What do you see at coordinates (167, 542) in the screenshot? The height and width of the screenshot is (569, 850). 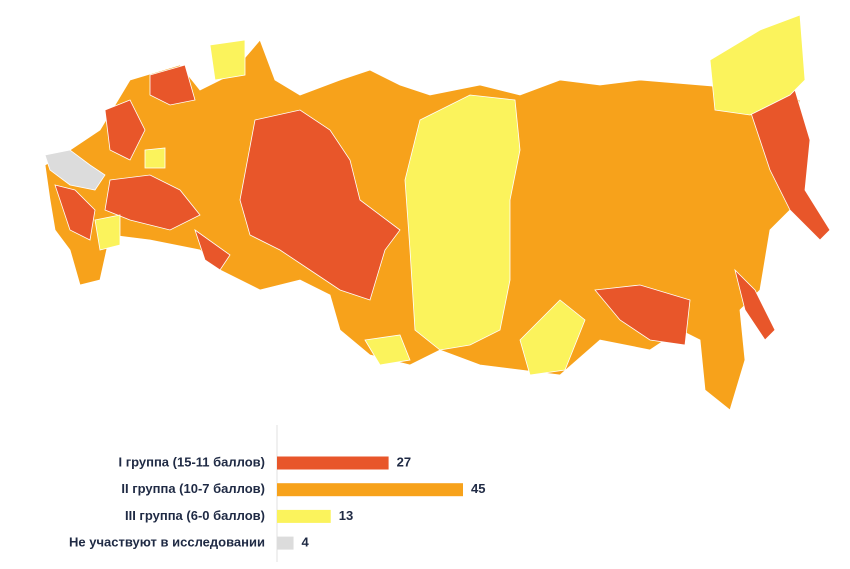 I see `category-label: Не участвуют в исследовании` at bounding box center [167, 542].